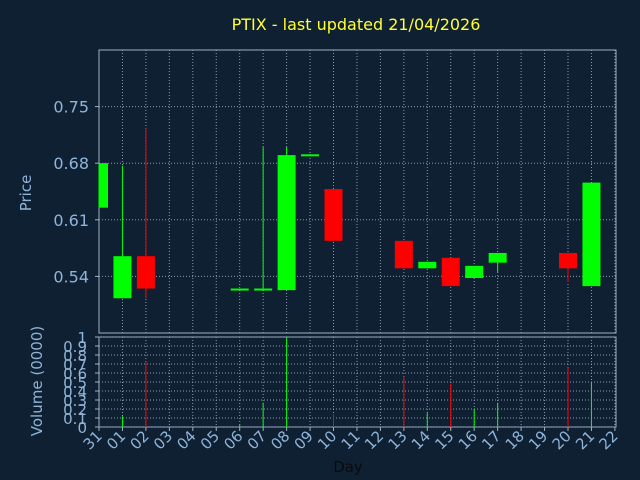  I want to click on volume-tick-label: 0.3, so click(75, 401).